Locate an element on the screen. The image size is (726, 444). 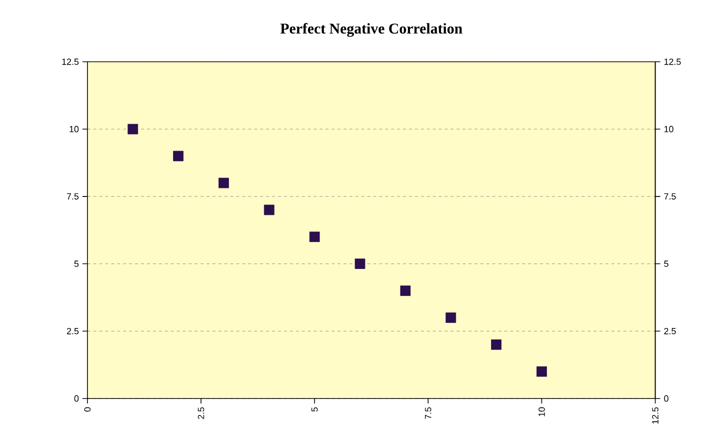
x-tick-label: 12.5 is located at coordinates (655, 415).